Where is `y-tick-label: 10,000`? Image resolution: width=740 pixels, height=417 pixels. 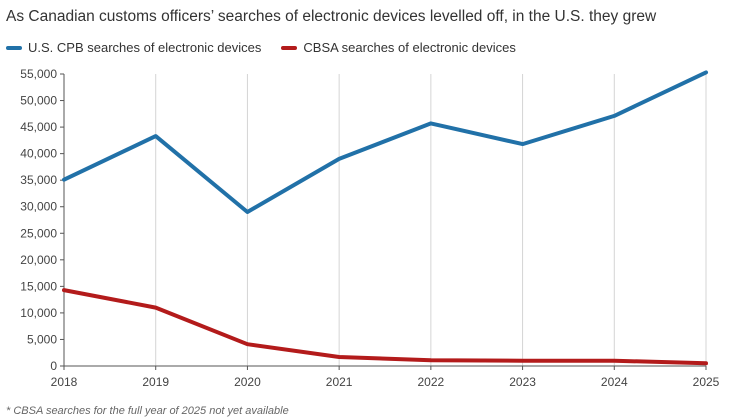
y-tick-label: 10,000 is located at coordinates (38, 313).